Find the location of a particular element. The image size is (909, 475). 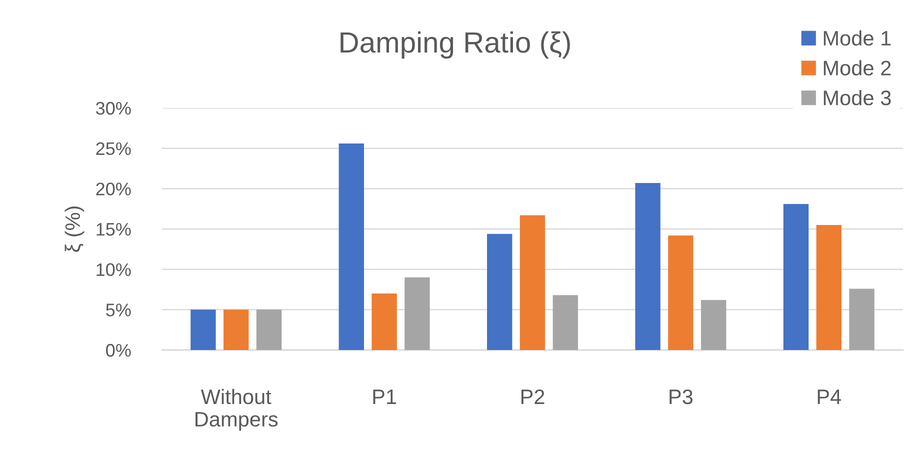

y-tick-label: 0% is located at coordinates (118, 350).